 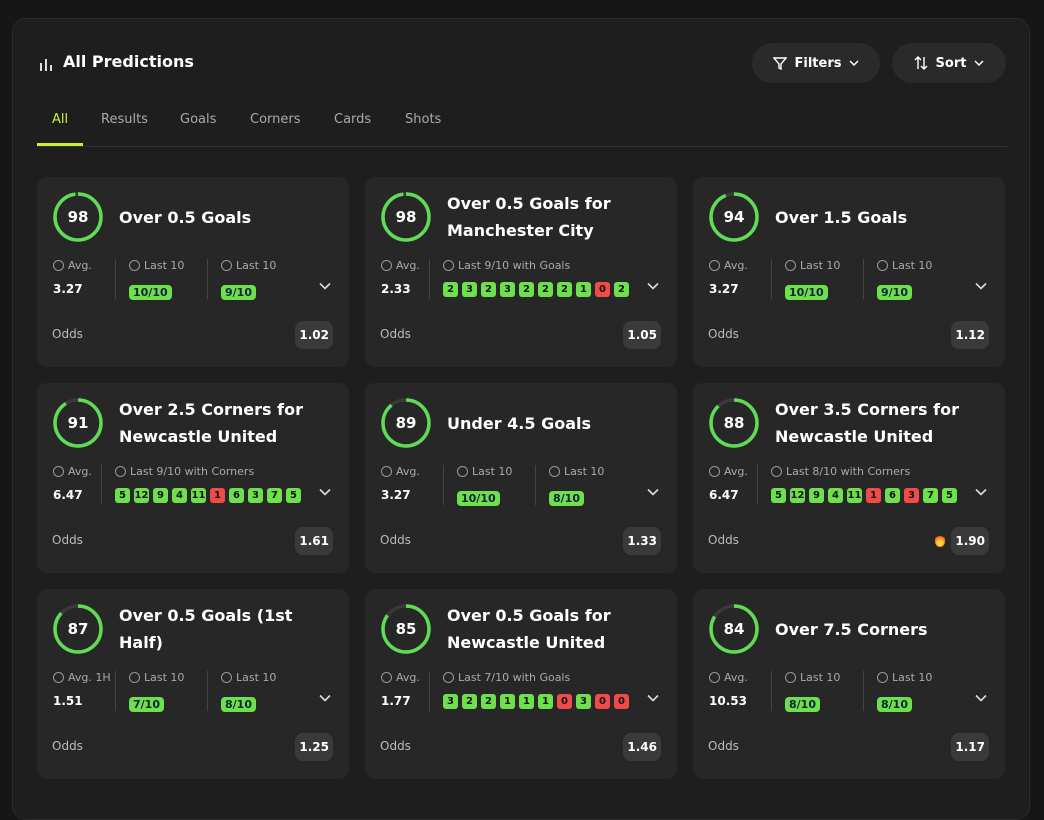 I want to click on card-title: Over 7.5 Corners, so click(x=851, y=629).